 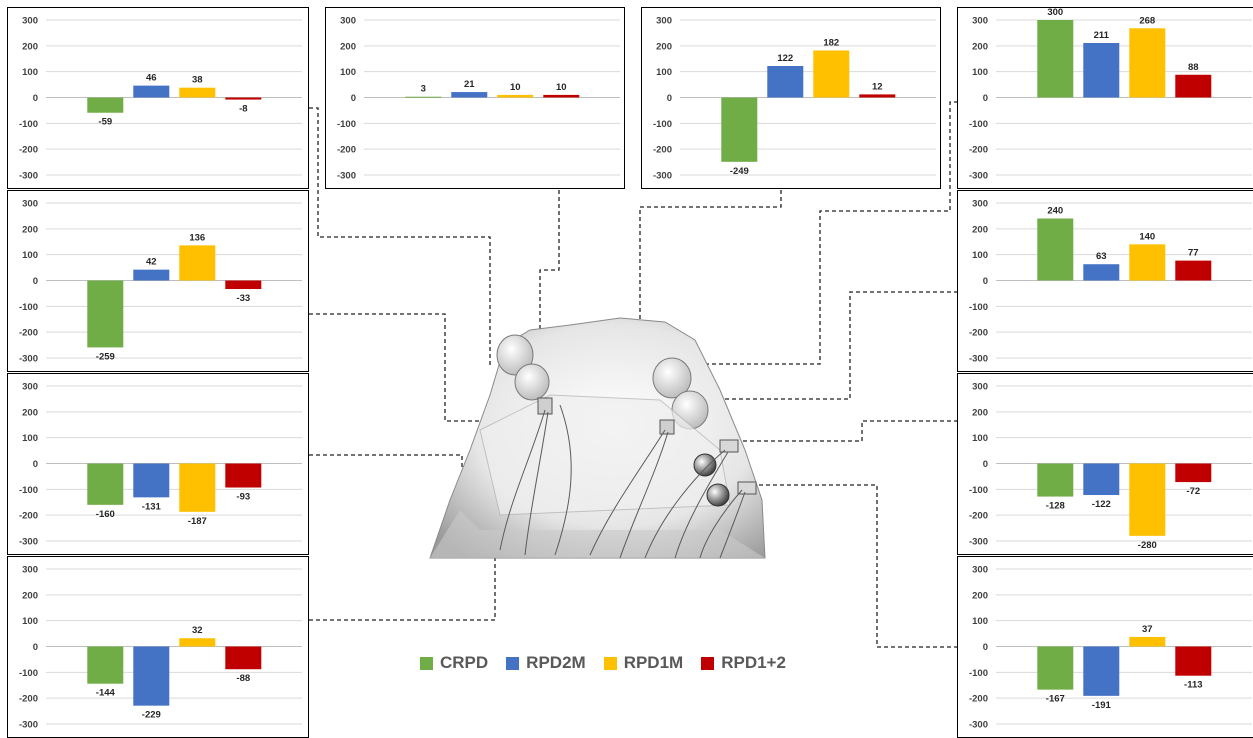 I want to click on legend-label-rpd1m: RPD1M, so click(x=653, y=662).